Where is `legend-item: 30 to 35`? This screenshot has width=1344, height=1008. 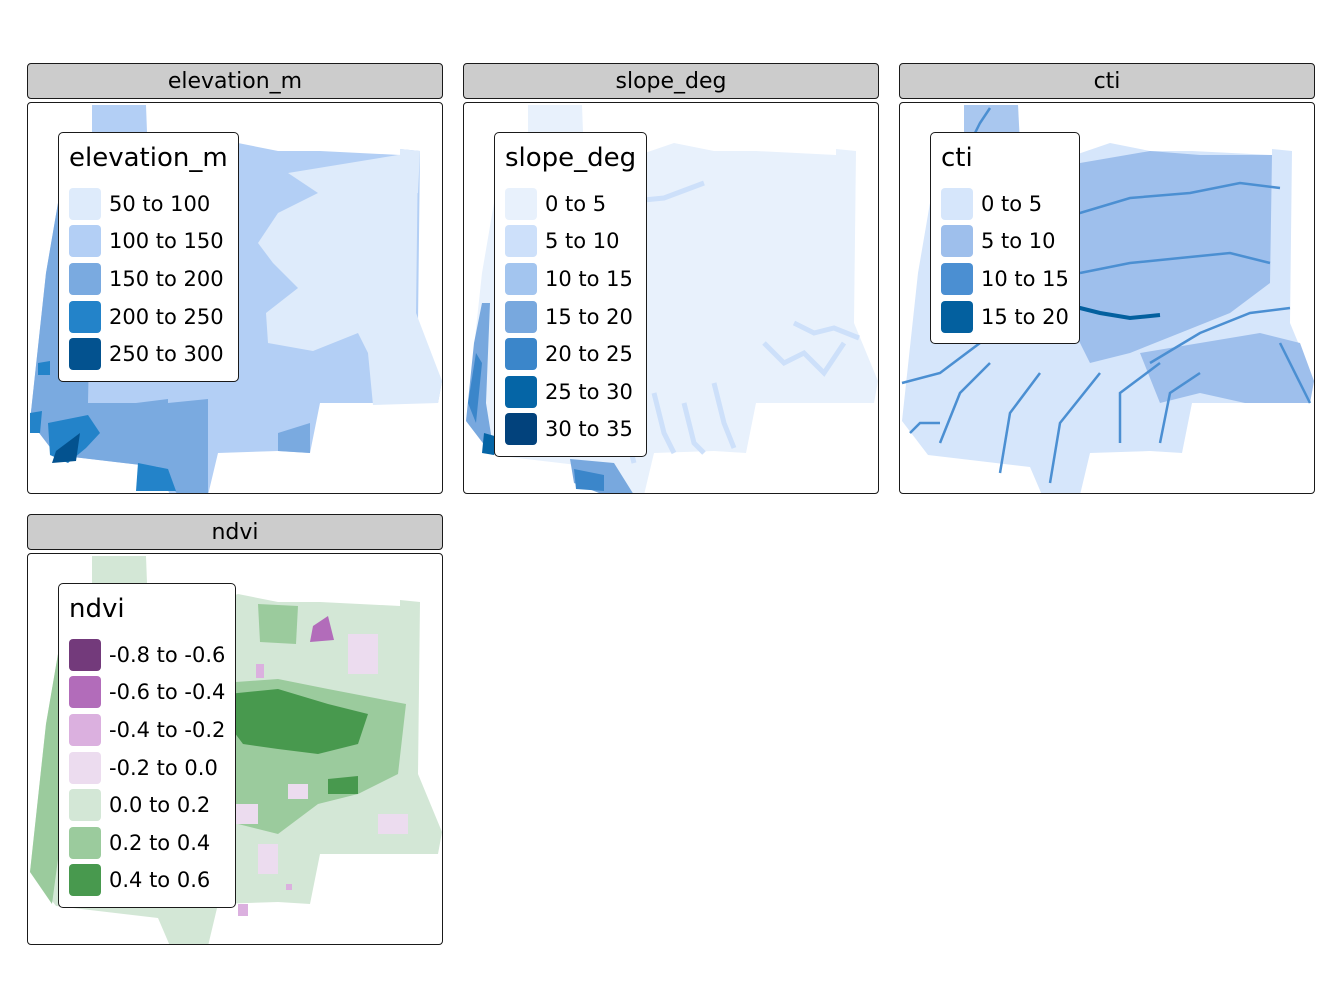 legend-item: 30 to 35 is located at coordinates (570, 430).